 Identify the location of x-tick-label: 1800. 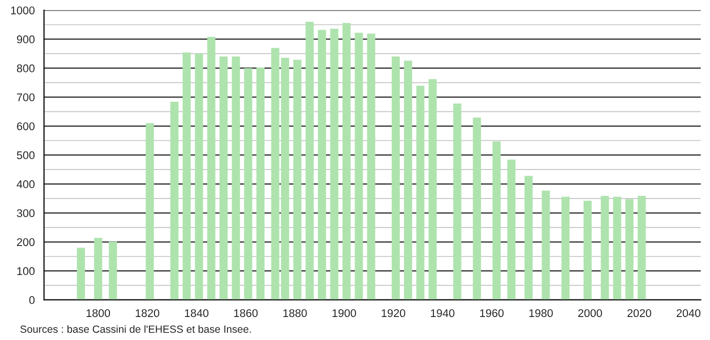
(98, 313).